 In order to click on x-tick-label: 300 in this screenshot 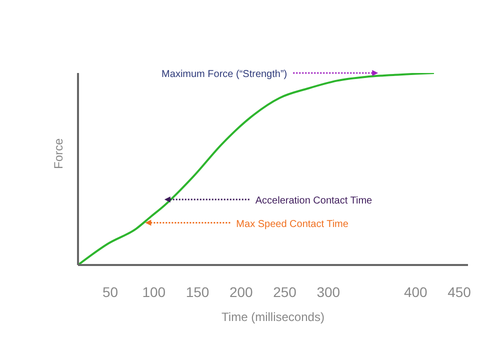, I will do `click(328, 292)`.